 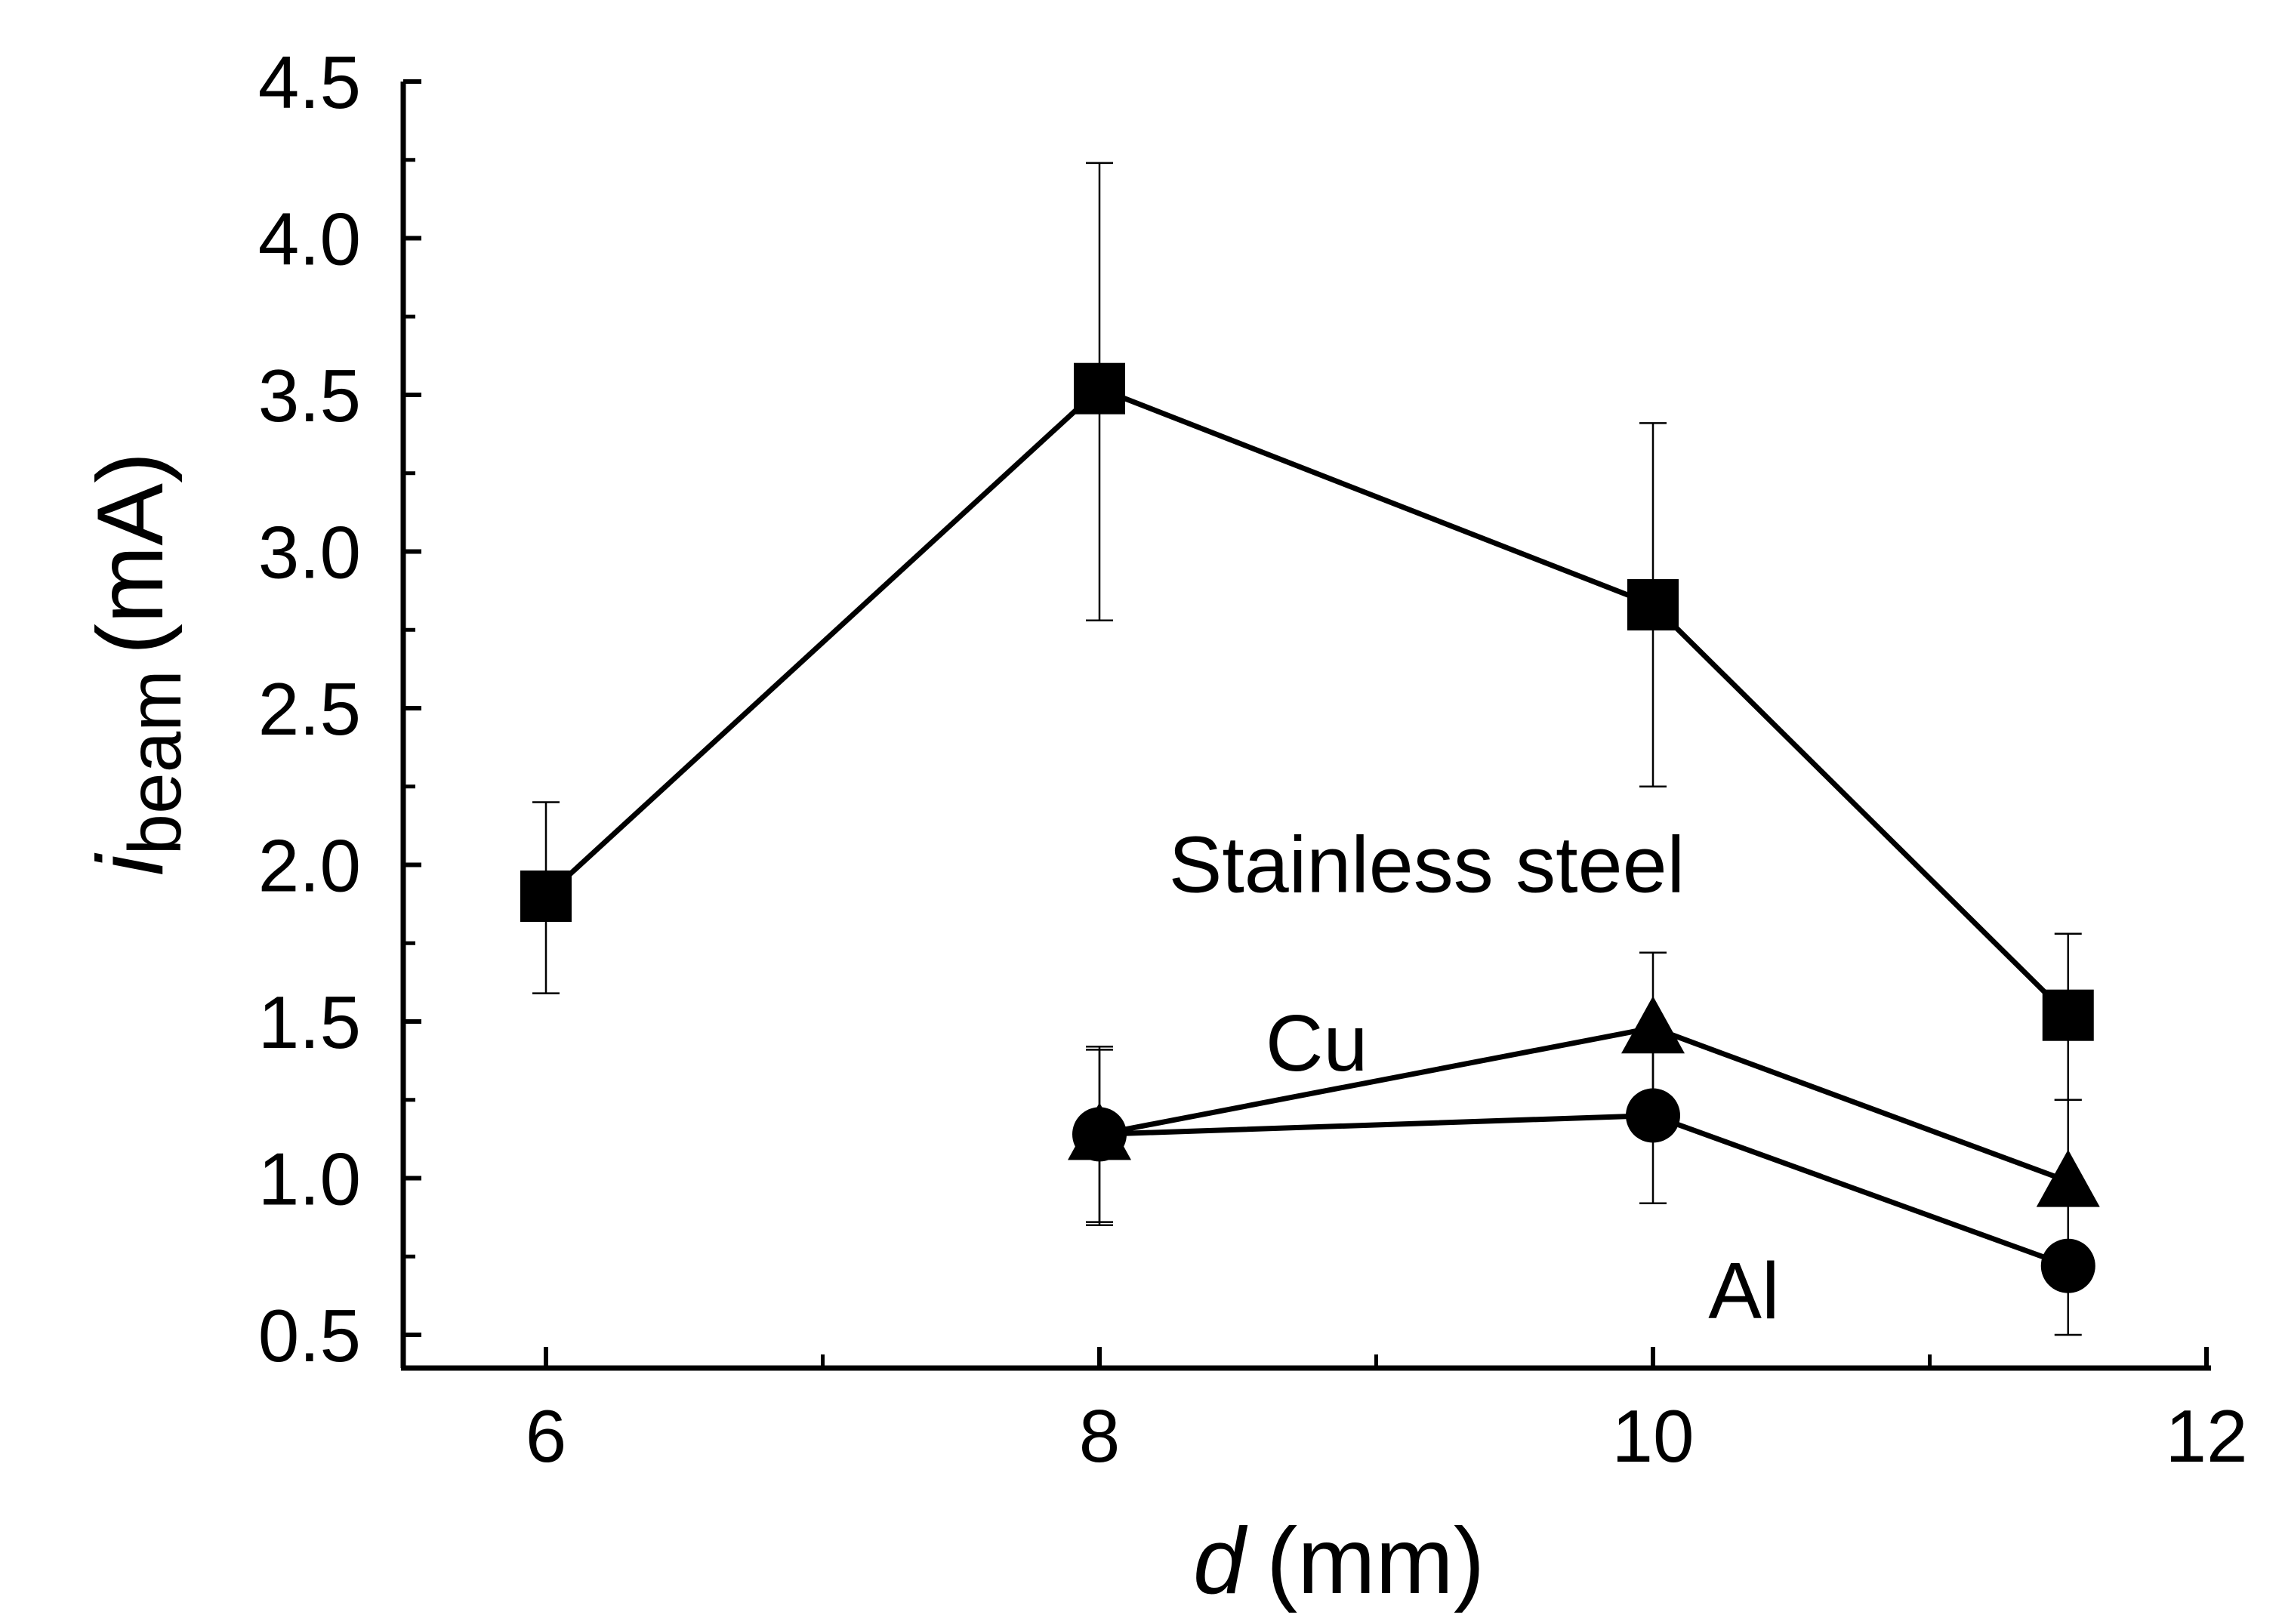 I want to click on y-axis-title: ibeam (mA), so click(x=137, y=664).